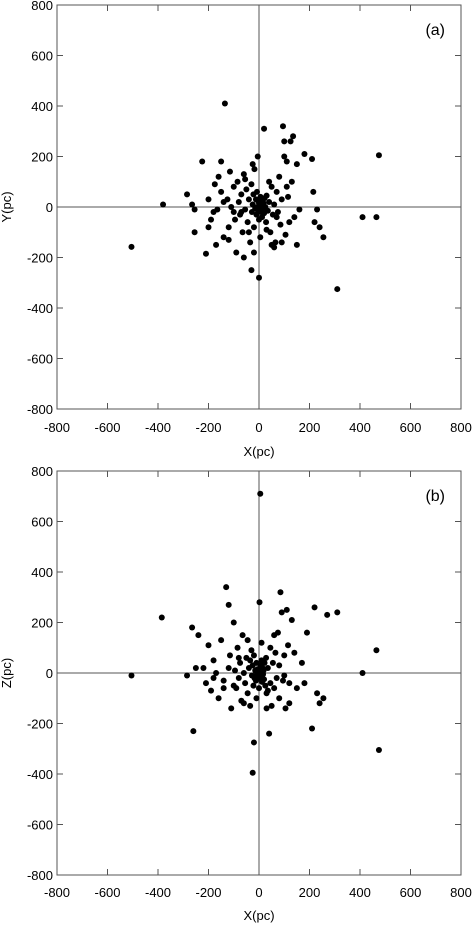 The width and height of the screenshot is (474, 926). I want to click on y-tick-label: 200, so click(42, 157).